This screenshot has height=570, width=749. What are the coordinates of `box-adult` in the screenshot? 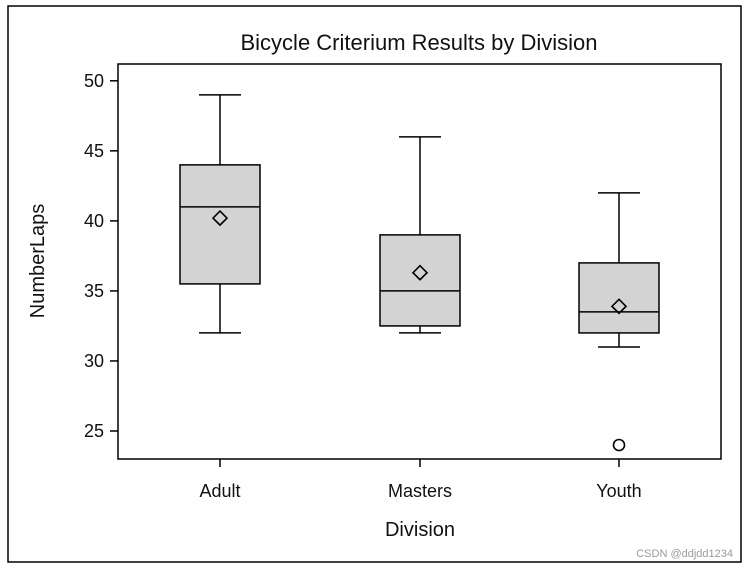 It's located at (220, 214).